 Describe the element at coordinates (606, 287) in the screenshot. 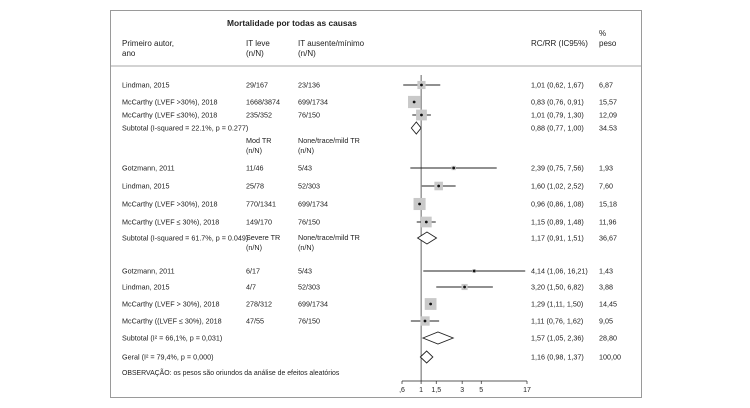

I see `study-weight-text: 3,88` at that location.